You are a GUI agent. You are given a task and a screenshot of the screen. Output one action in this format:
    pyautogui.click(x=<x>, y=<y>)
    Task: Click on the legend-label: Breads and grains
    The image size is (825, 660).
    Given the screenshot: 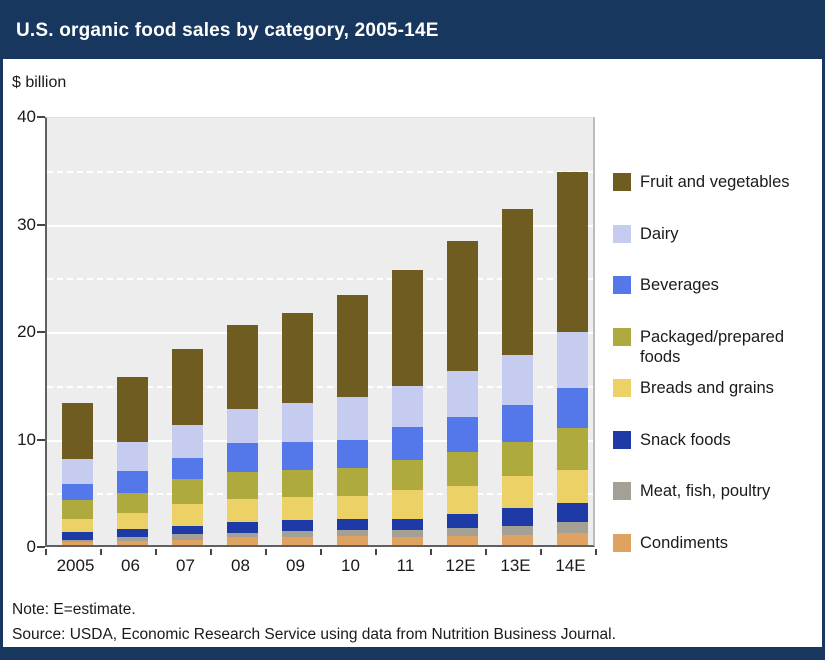 What is the action you would take?
    pyautogui.click(x=707, y=388)
    